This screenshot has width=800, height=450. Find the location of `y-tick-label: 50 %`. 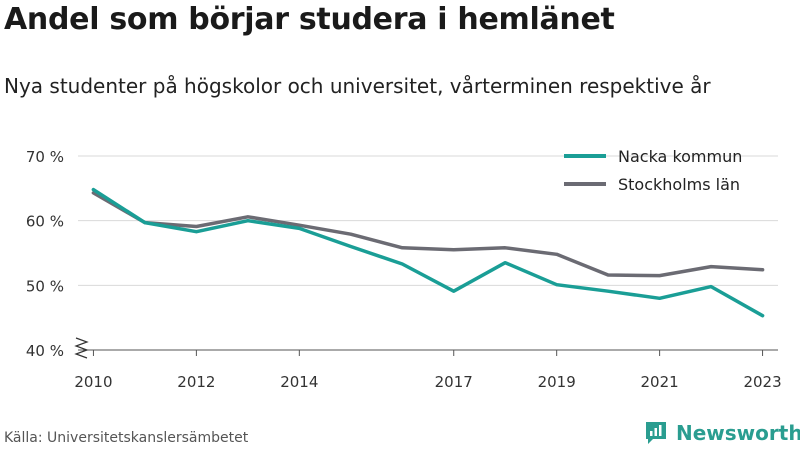

y-tick-label: 50 % is located at coordinates (45, 286).